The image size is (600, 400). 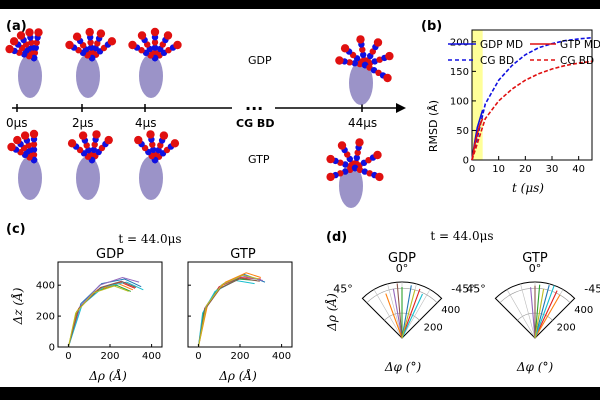 What do you see at coordinates (146, 123) in the screenshot?
I see `timeline-tick-label: 4μs` at bounding box center [146, 123].